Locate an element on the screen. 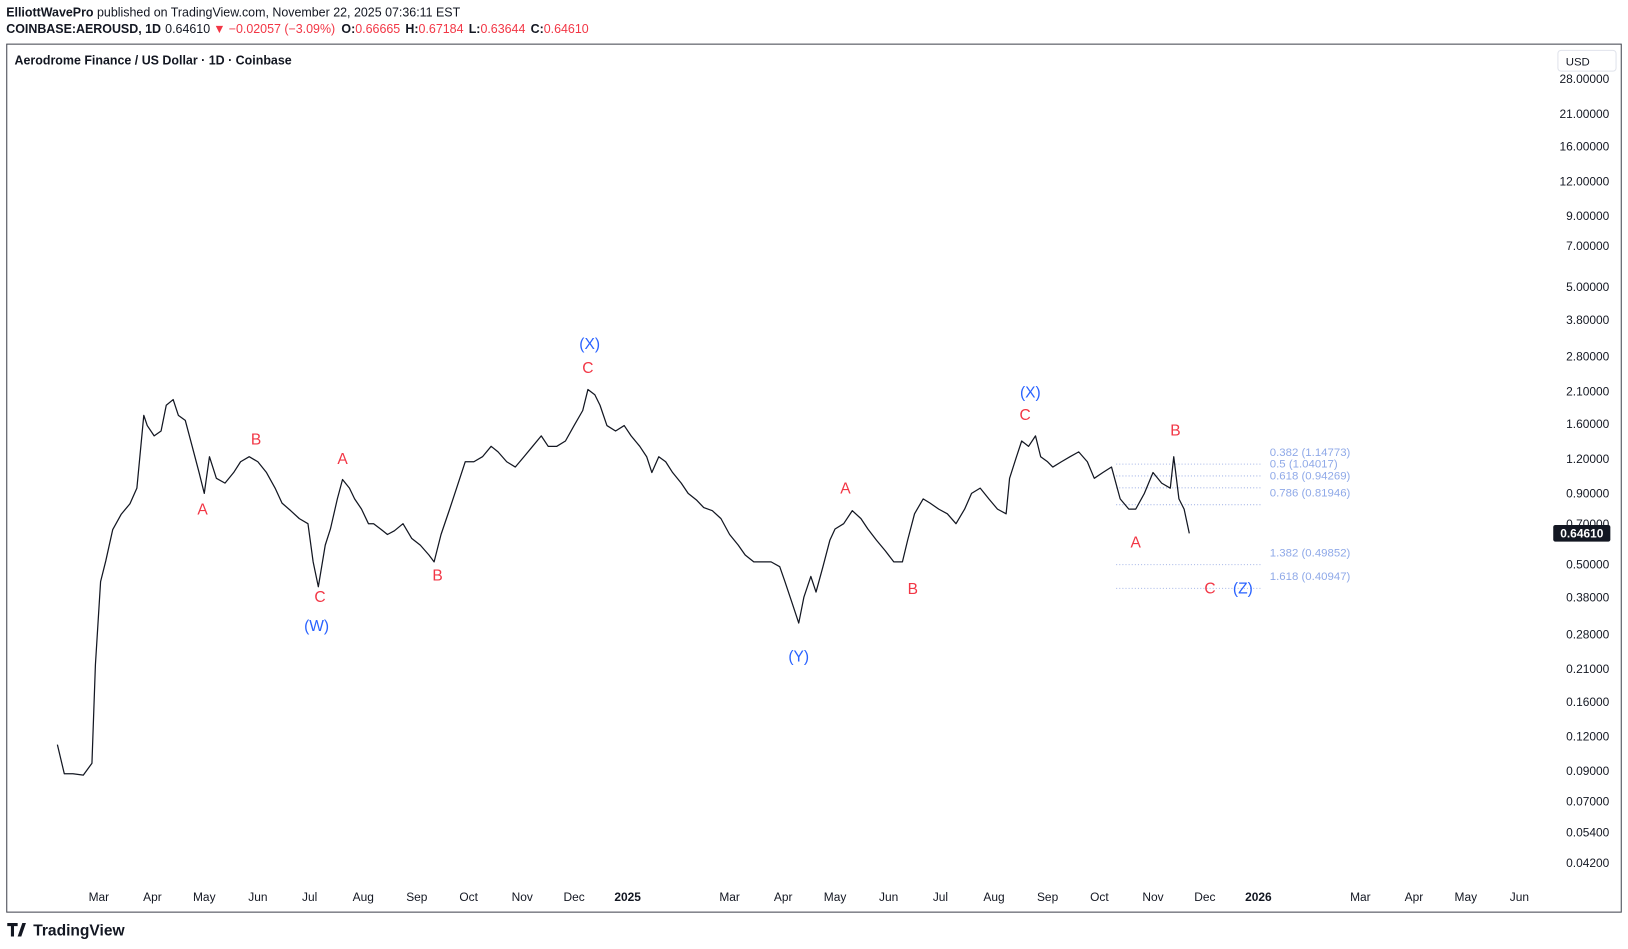 The width and height of the screenshot is (1628, 949). h-label: H: is located at coordinates (411, 29).